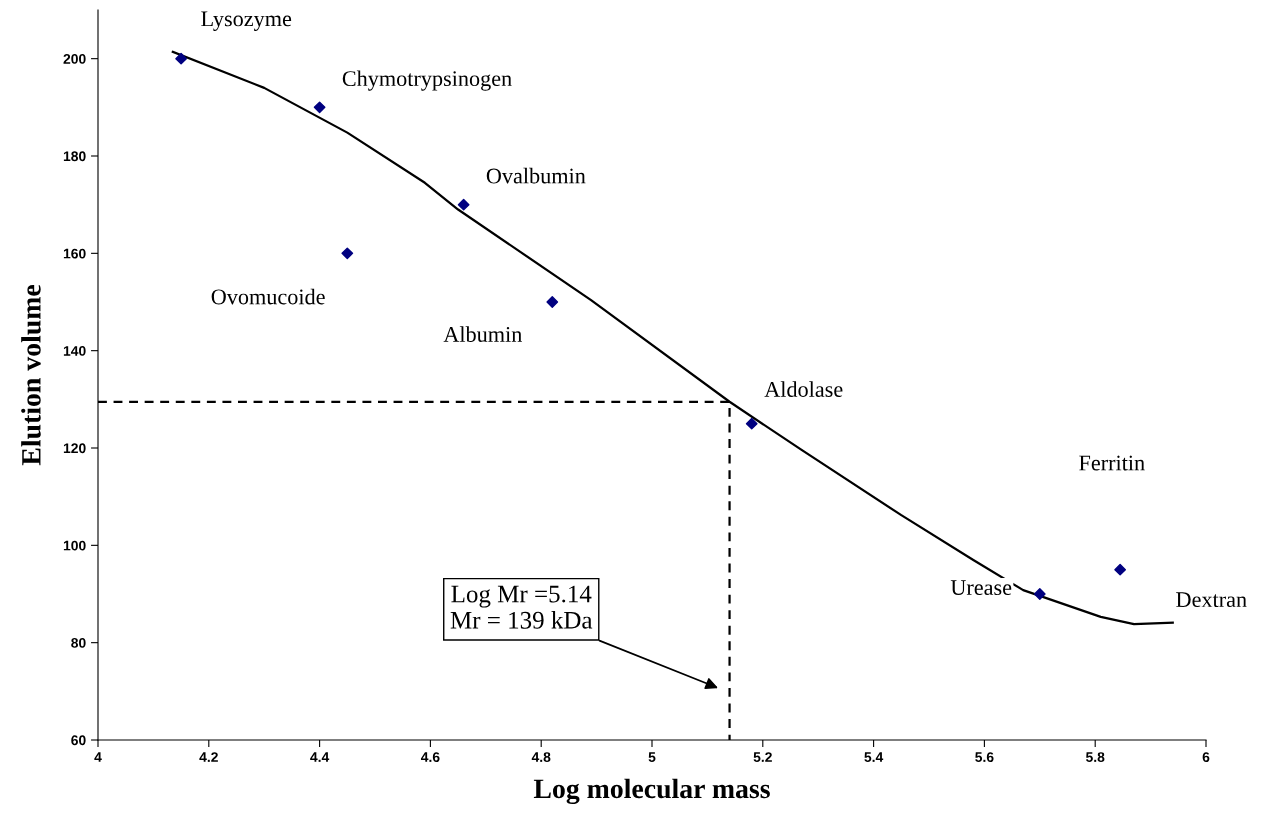  I want to click on x-tick-label: 5.2, so click(762, 757).